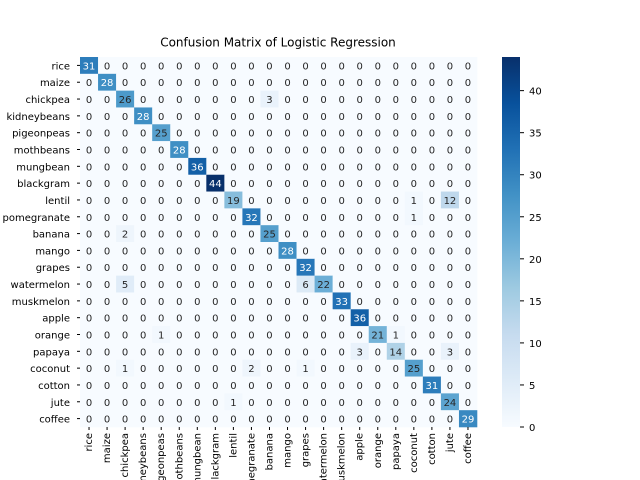 This screenshot has width=640, height=480. What do you see at coordinates (37, 218) in the screenshot?
I see `y-tick-label: pomegranate` at bounding box center [37, 218].